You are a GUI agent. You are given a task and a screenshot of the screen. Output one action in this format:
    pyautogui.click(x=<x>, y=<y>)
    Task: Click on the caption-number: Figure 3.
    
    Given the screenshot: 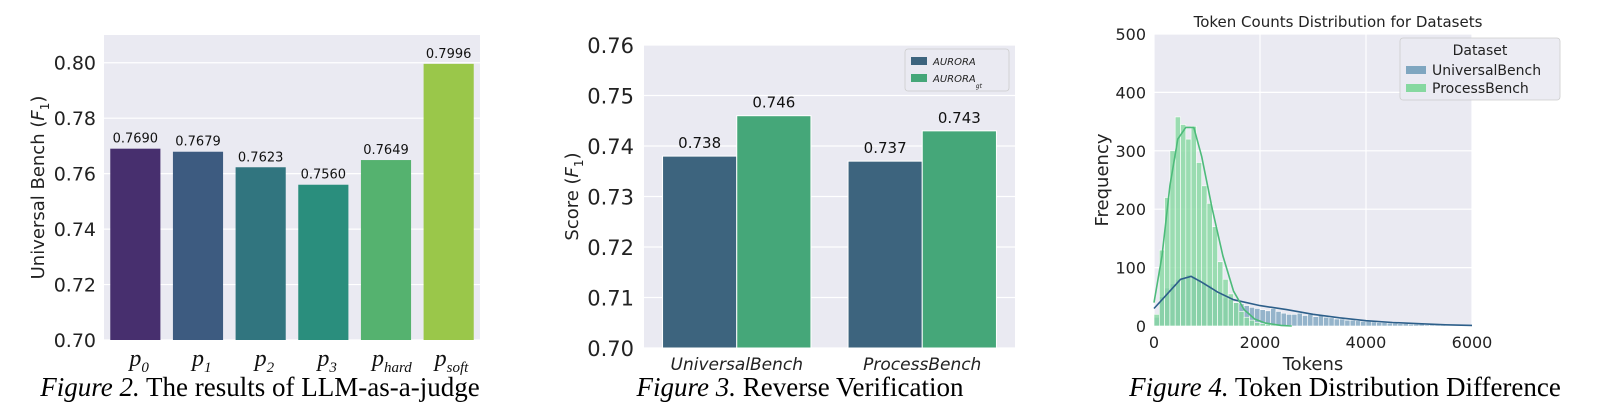 What is the action you would take?
    pyautogui.click(x=686, y=387)
    